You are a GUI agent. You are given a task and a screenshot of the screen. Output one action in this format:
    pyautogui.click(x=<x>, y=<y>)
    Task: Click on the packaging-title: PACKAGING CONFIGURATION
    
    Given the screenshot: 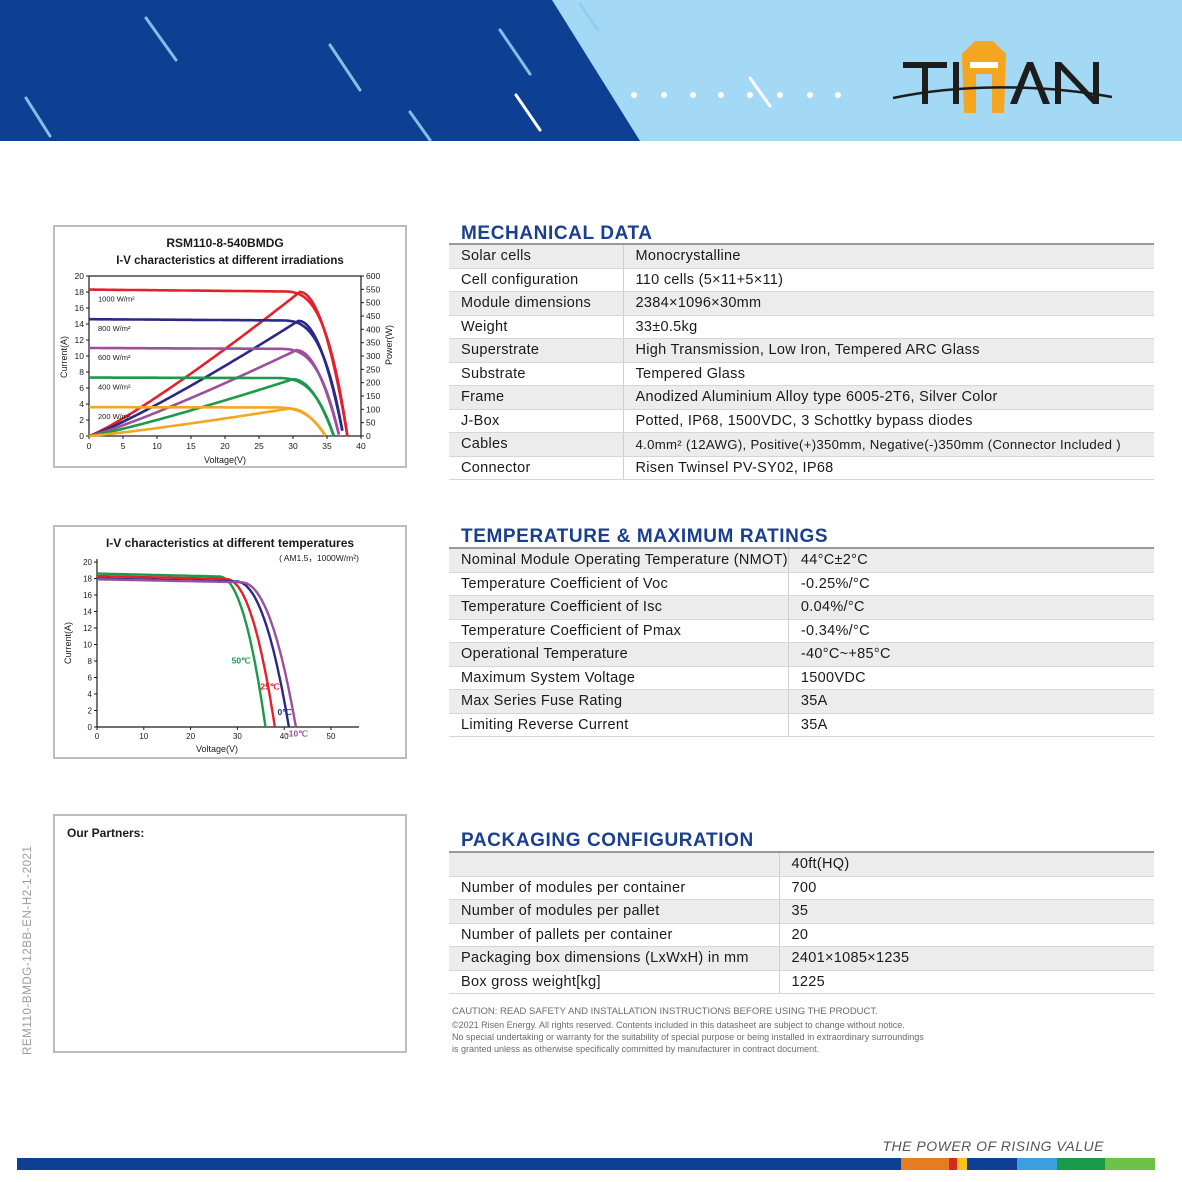 What is the action you would take?
    pyautogui.click(x=607, y=840)
    